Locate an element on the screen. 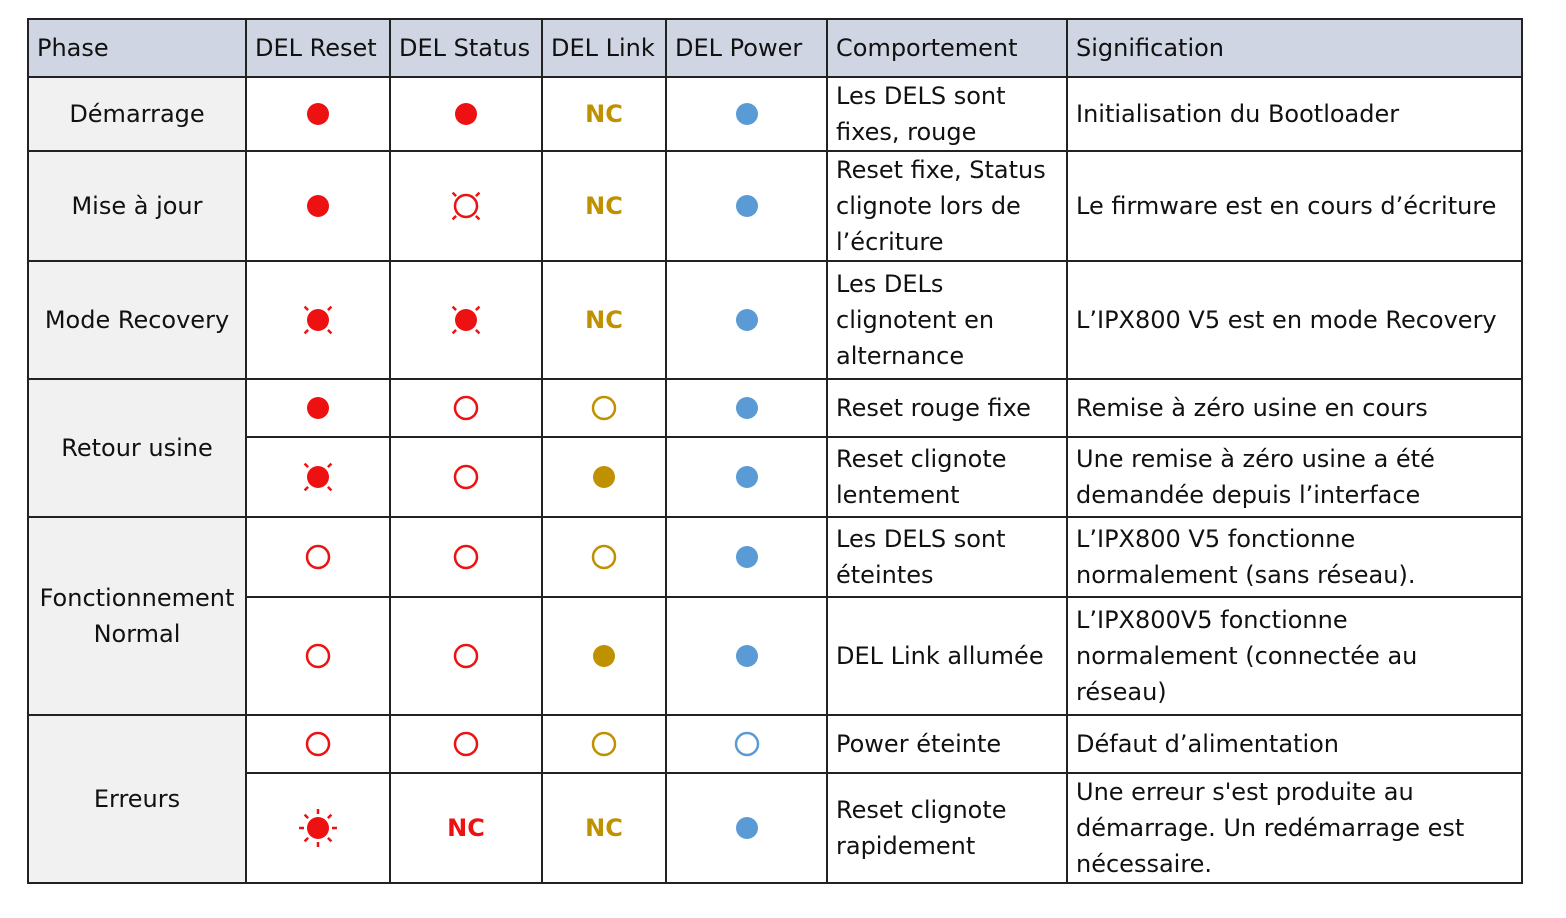 The width and height of the screenshot is (1566, 918). phase-cell: Démarrage is located at coordinates (137, 114).